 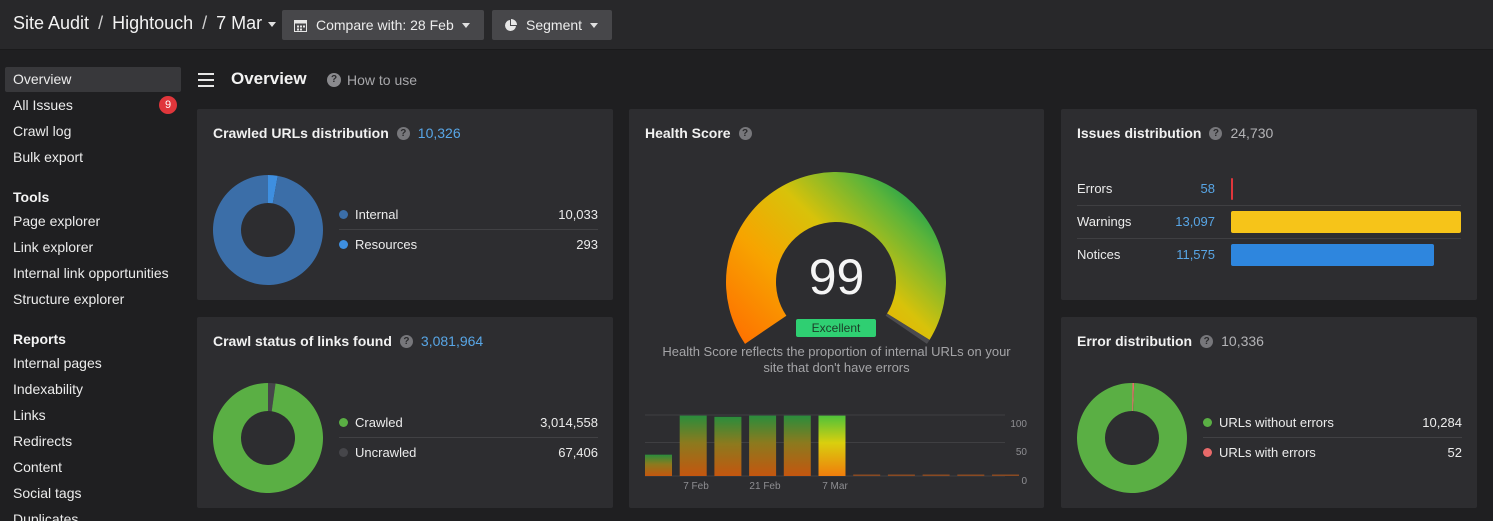 What do you see at coordinates (836, 367) in the screenshot?
I see `description-line: site that don't have errors` at bounding box center [836, 367].